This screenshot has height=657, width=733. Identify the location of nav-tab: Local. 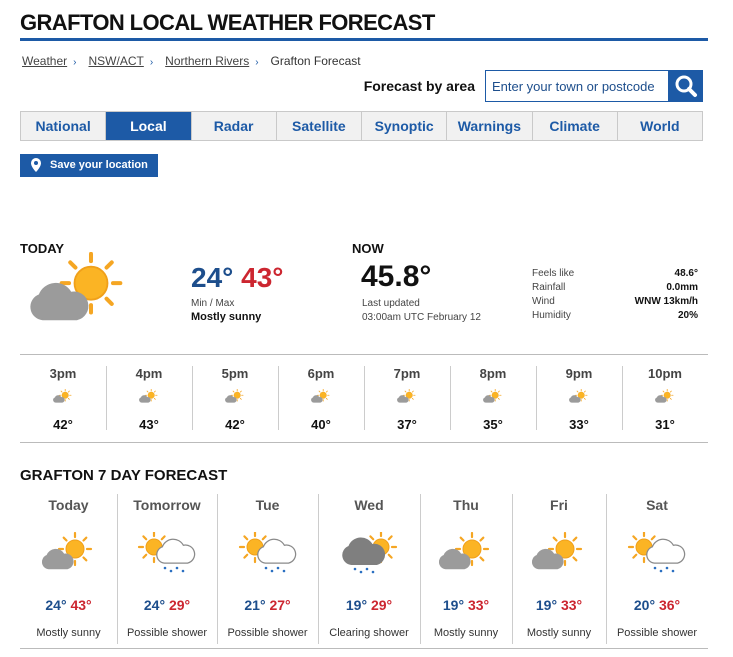
(149, 126).